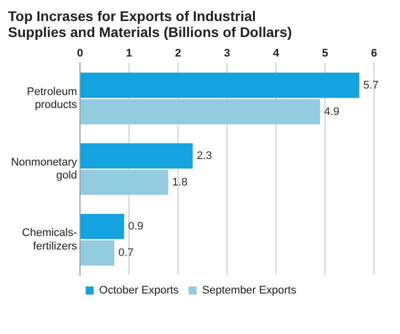 This screenshot has width=400, height=334. I want to click on x-tick-label: 3, so click(227, 54).